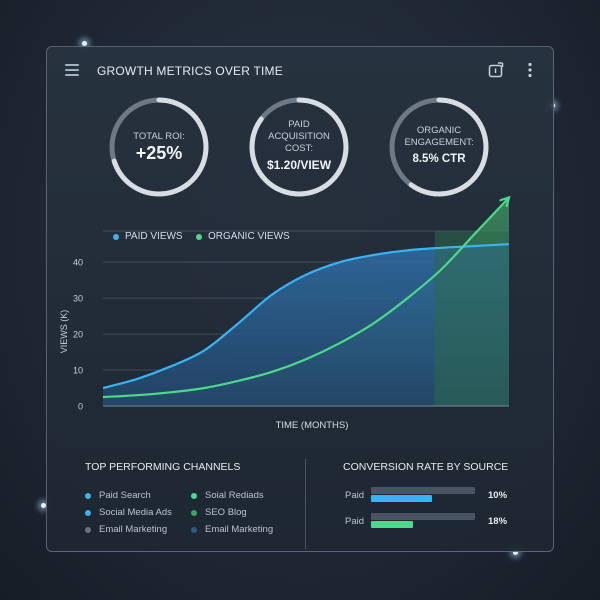 This screenshot has width=600, height=600. What do you see at coordinates (498, 495) in the screenshot?
I see `conversion-percent: 10%` at bounding box center [498, 495].